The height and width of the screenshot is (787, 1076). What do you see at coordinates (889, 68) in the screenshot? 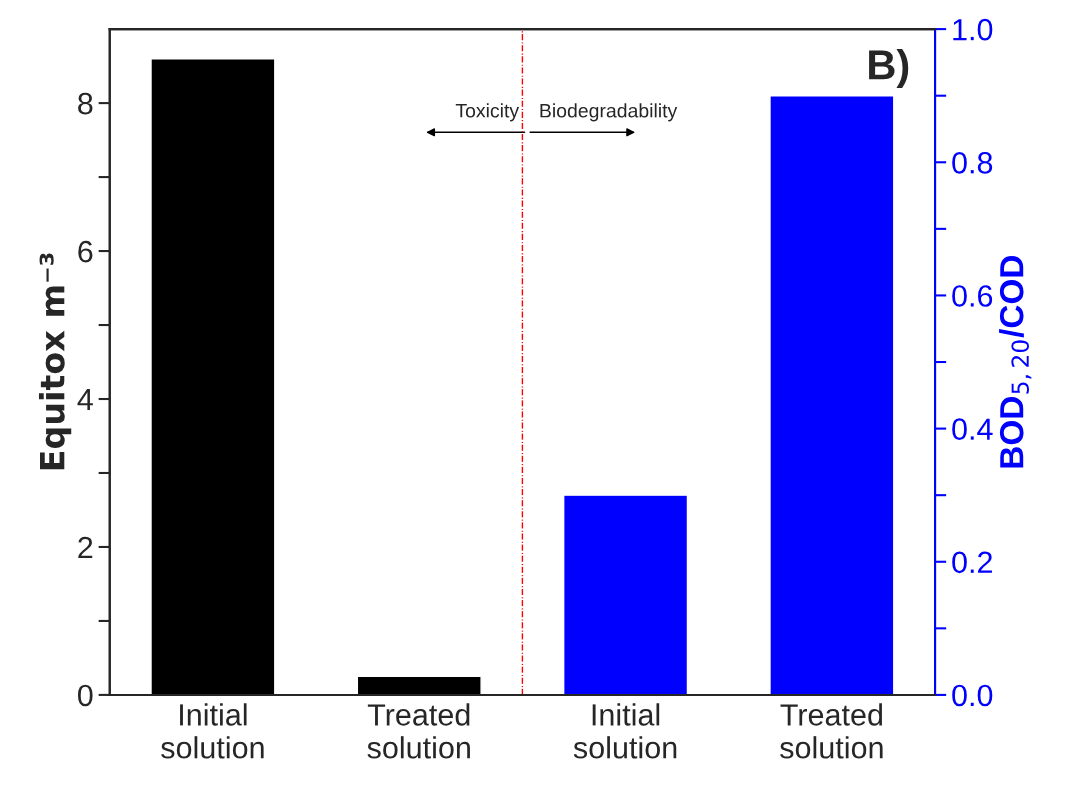
I see `annotation: B)` at bounding box center [889, 68].